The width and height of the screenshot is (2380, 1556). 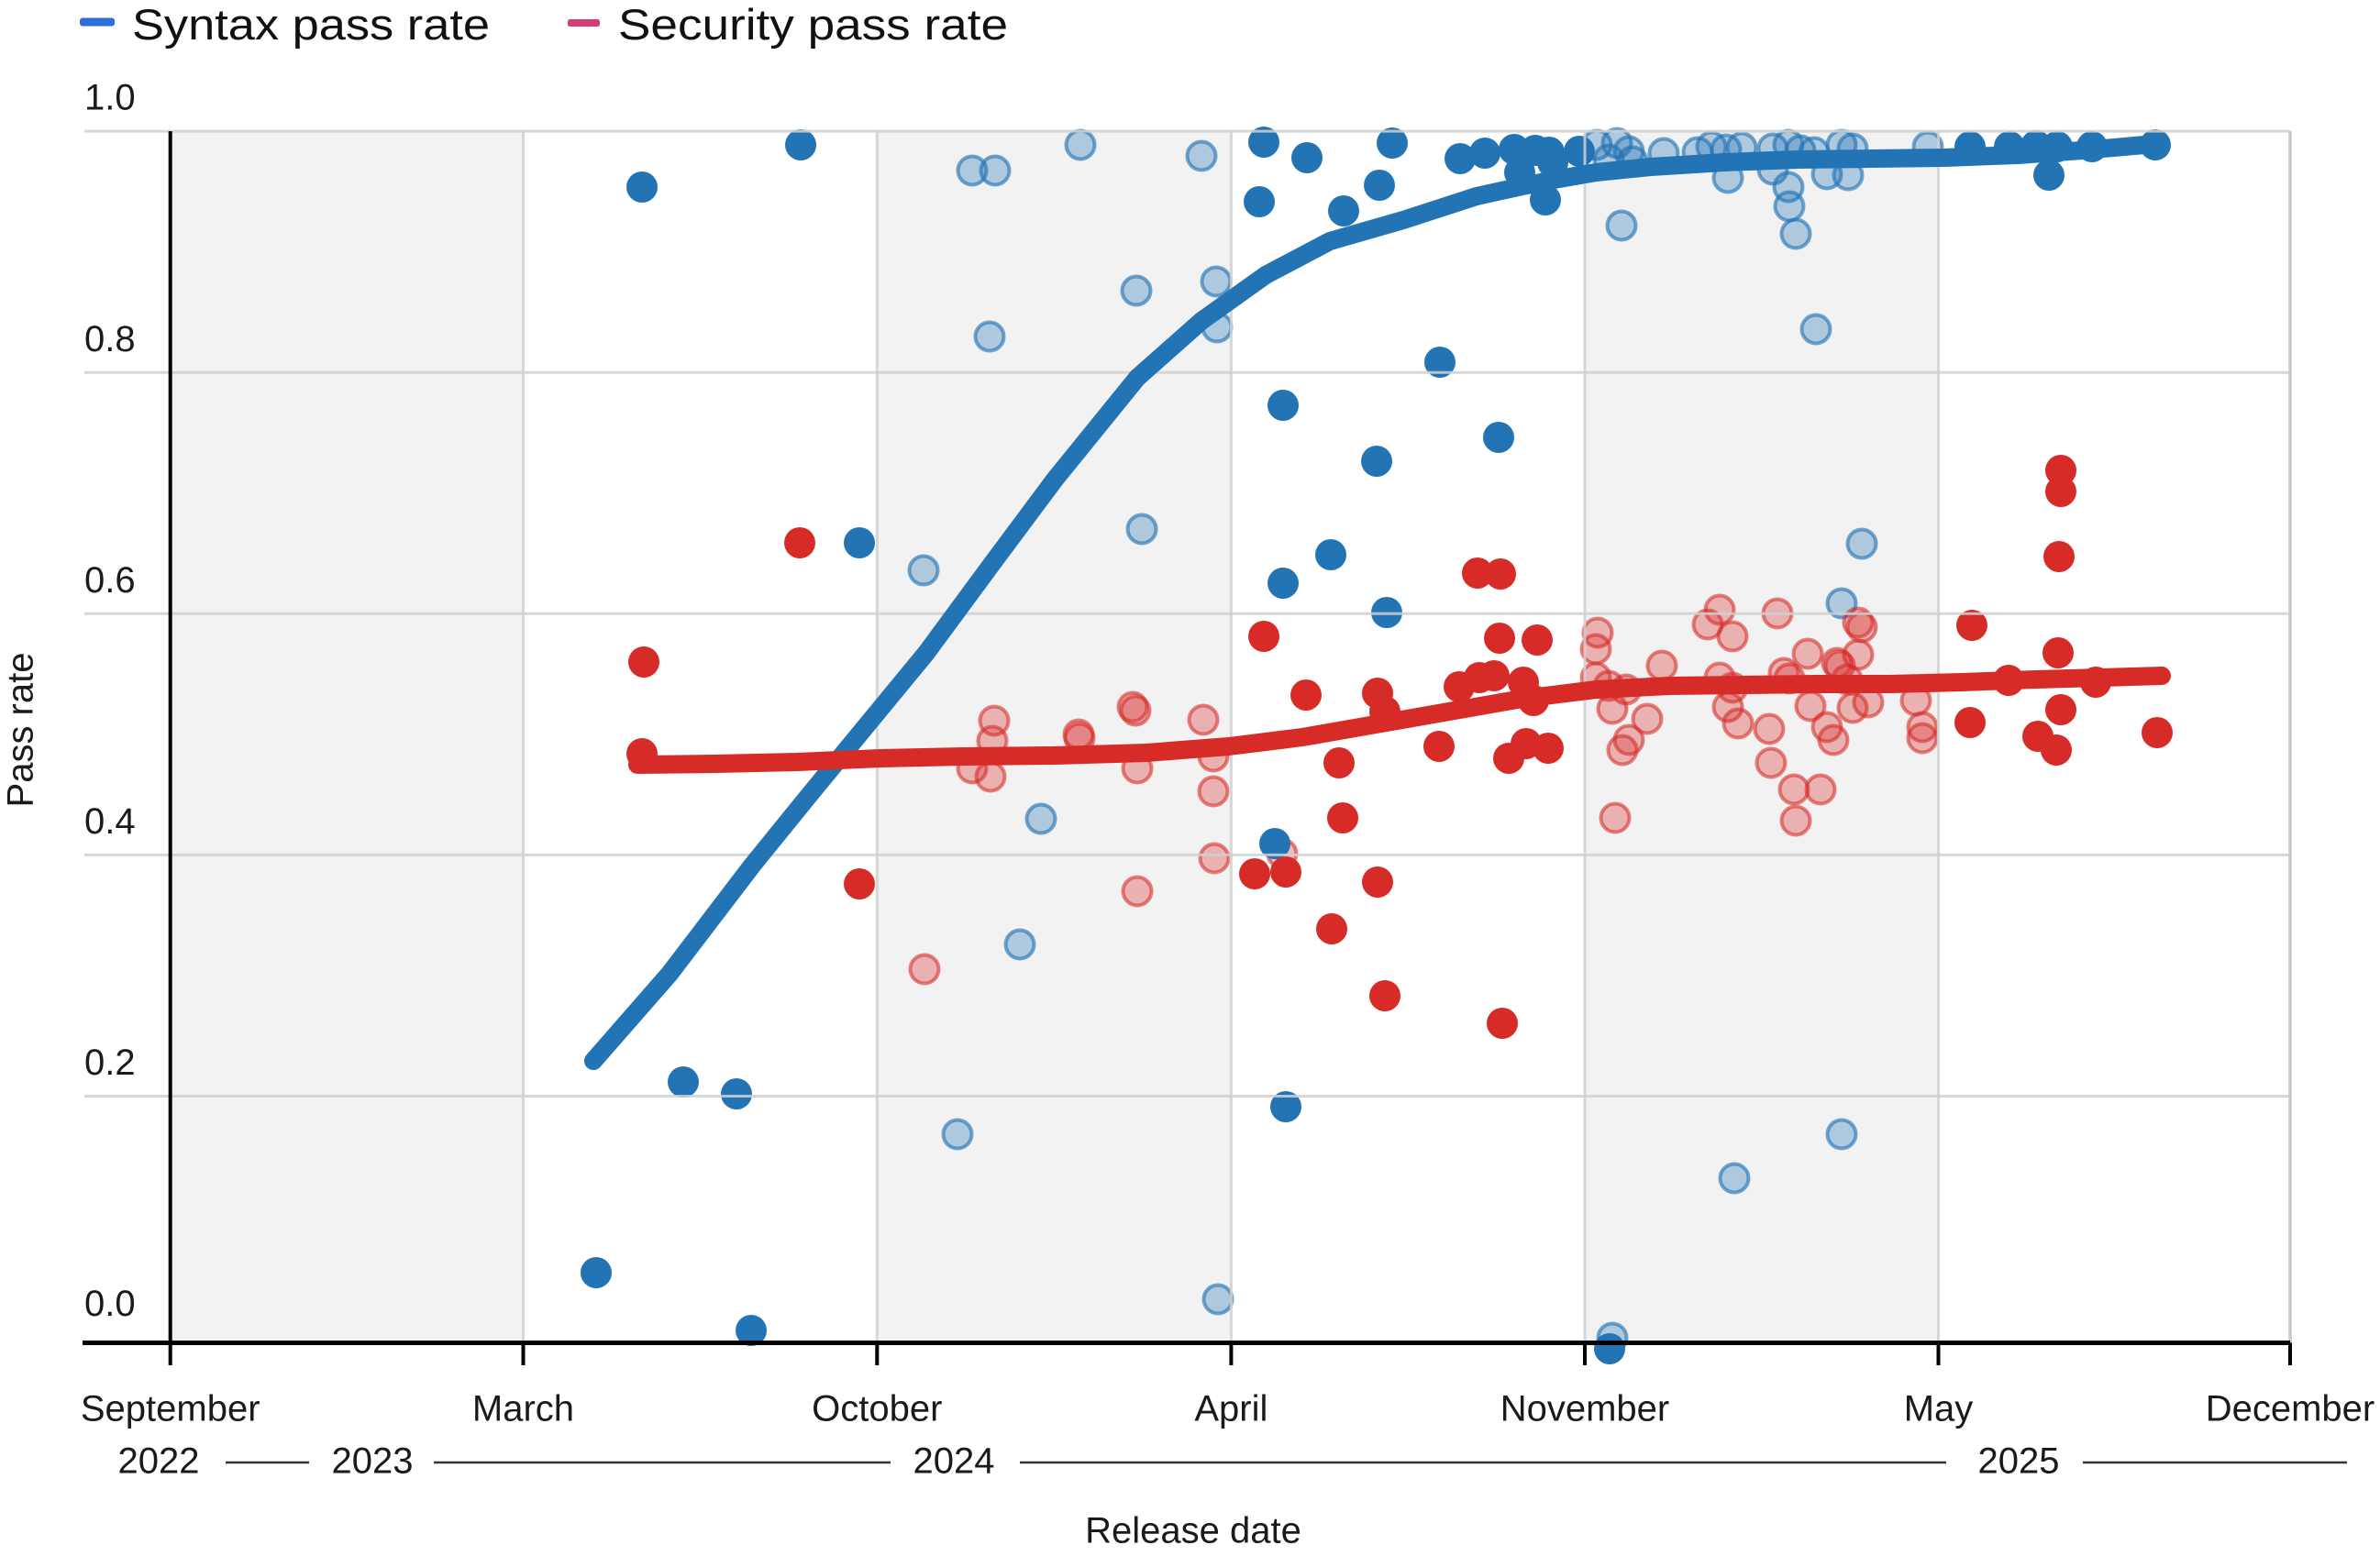 I want to click on svg-text: November, so click(x=1585, y=1409).